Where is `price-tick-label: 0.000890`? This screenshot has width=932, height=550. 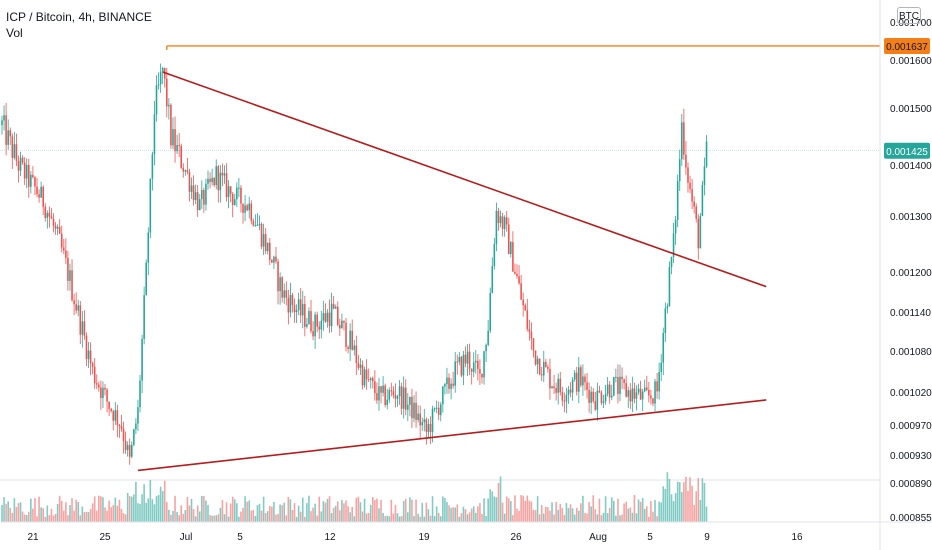
price-tick-label: 0.000890 is located at coordinates (911, 484).